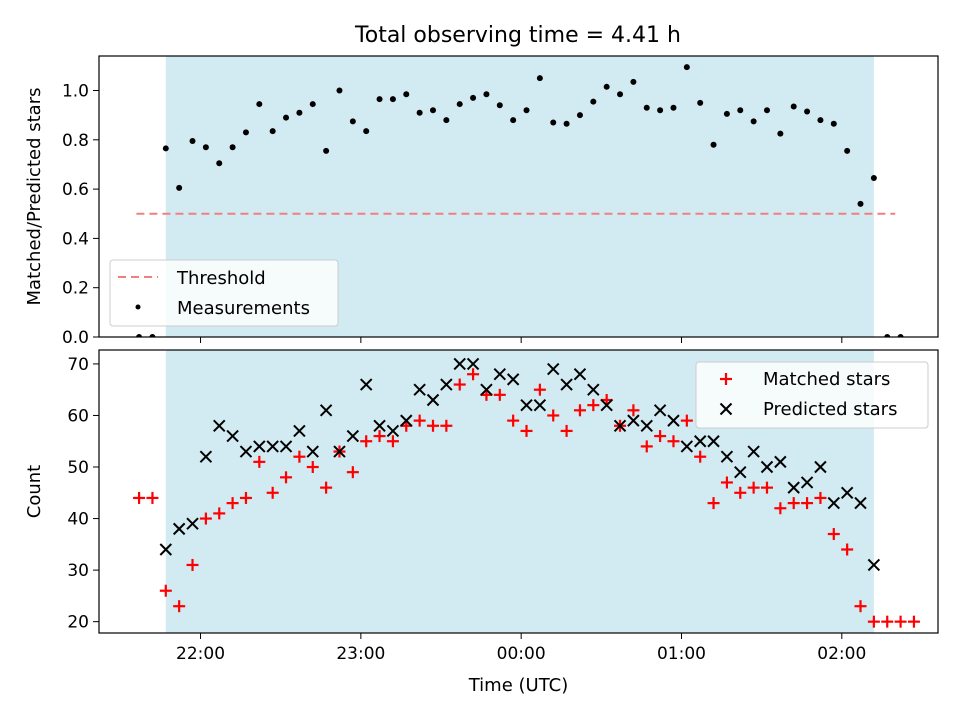 This screenshot has width=960, height=720. I want to click on bottom-point-1-47-b, so click(793, 487).